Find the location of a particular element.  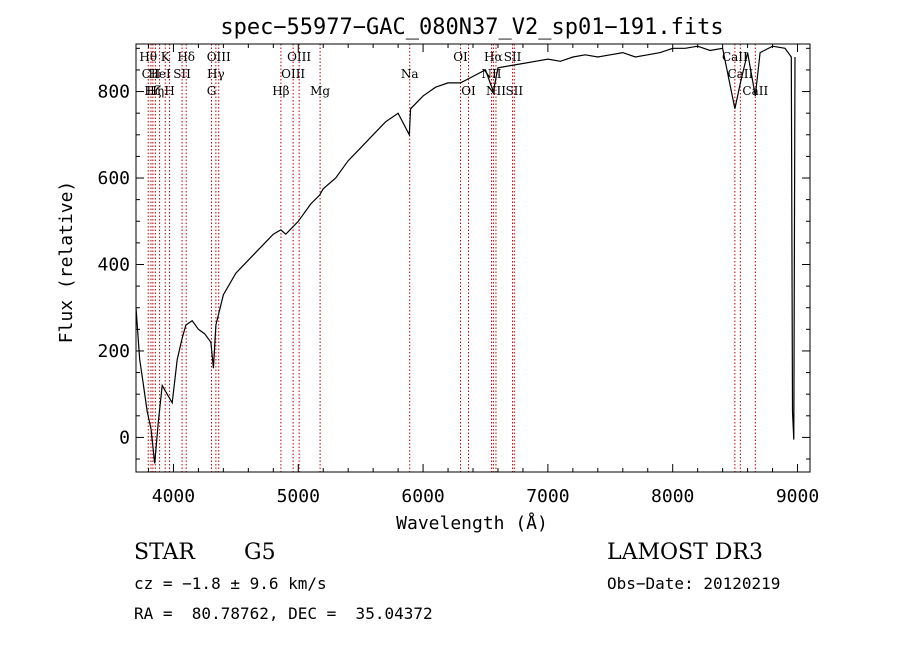

survey-name: LAMOST DR3 is located at coordinates (685, 552).